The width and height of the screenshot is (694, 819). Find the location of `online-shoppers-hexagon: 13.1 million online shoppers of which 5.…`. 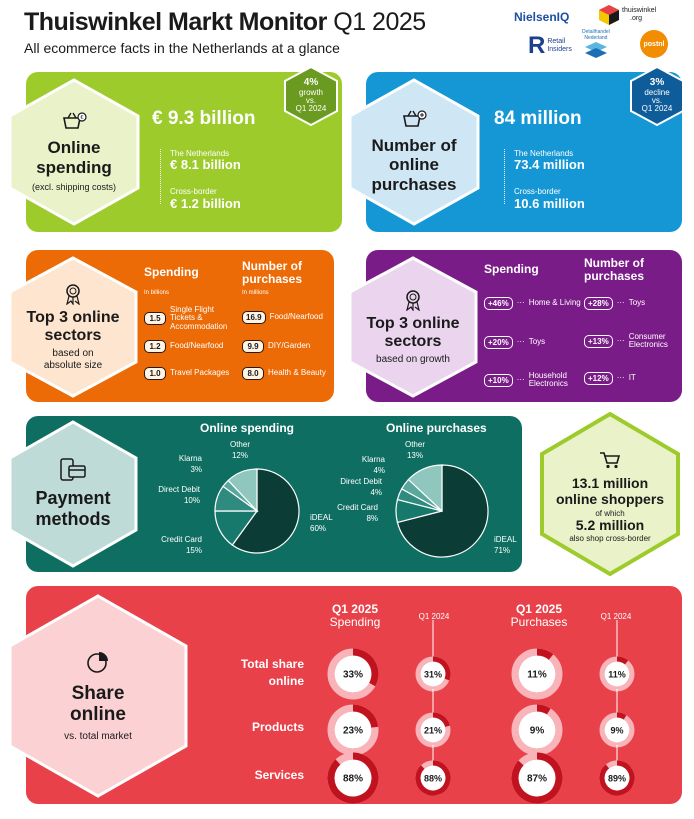

online-shoppers-hexagon: 13.1 million online shoppers of which 5.… is located at coordinates (610, 494).